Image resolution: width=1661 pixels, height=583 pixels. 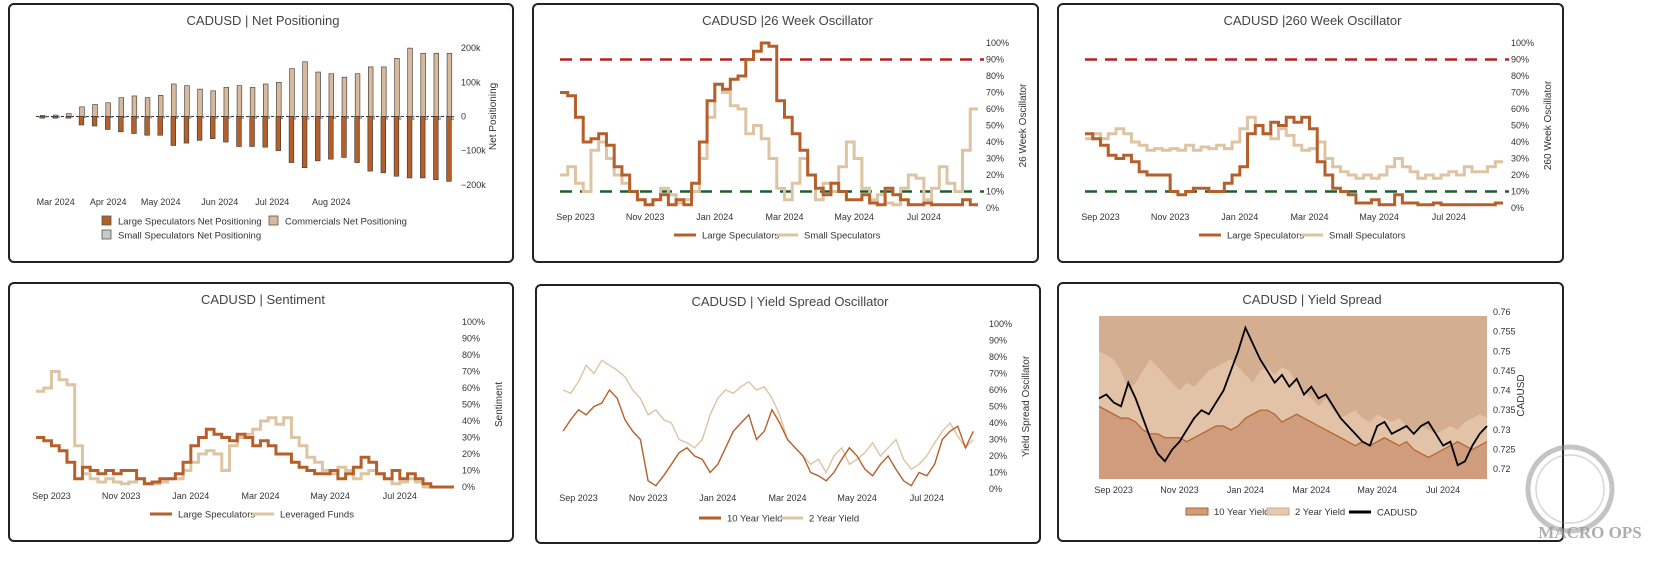 What do you see at coordinates (106, 234) in the screenshot?
I see `legend-swatch-small-speculators-net-positioning` at bounding box center [106, 234].